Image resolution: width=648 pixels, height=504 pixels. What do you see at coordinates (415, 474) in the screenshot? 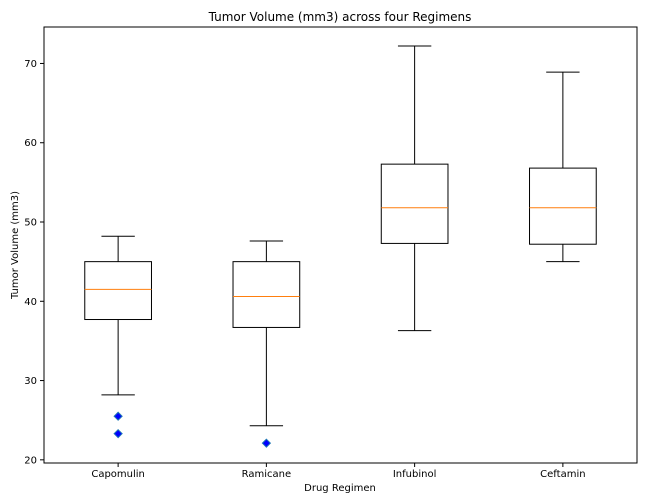
I see `x-tick-label: Infubinol` at bounding box center [415, 474].